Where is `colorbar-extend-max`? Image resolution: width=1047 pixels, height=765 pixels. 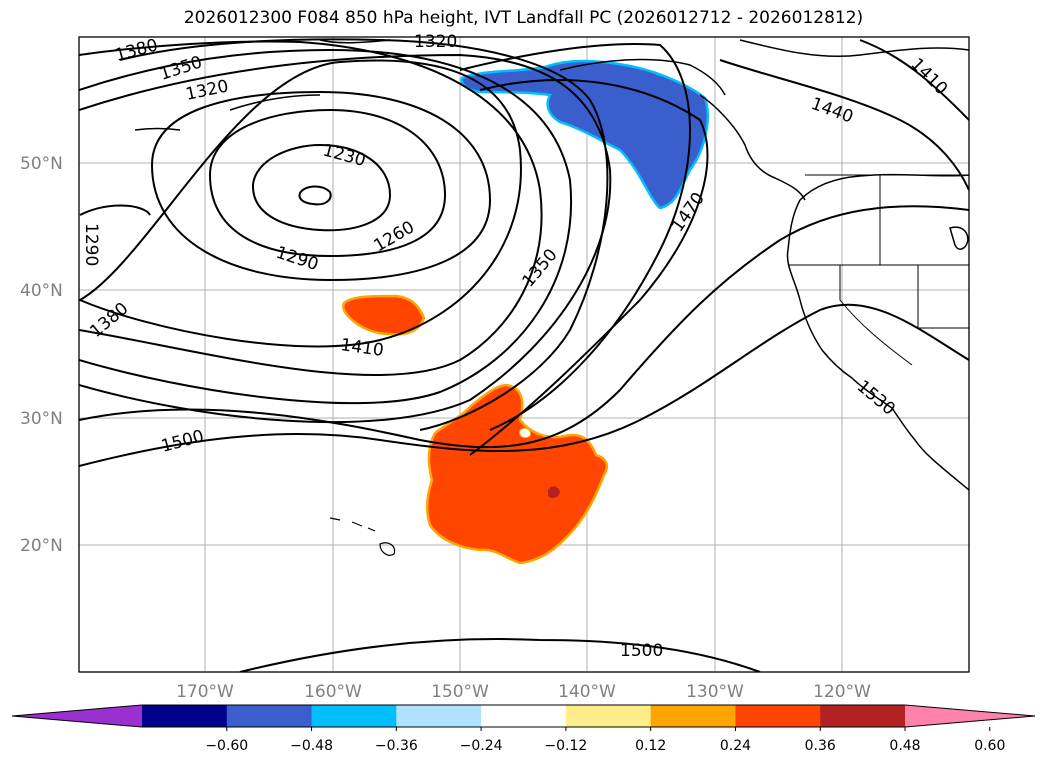
colorbar-extend-max is located at coordinates (970, 716).